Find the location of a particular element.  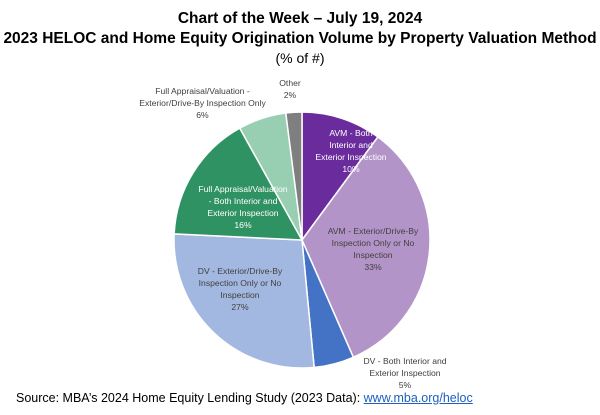

label-percent: 2% is located at coordinates (290, 95).